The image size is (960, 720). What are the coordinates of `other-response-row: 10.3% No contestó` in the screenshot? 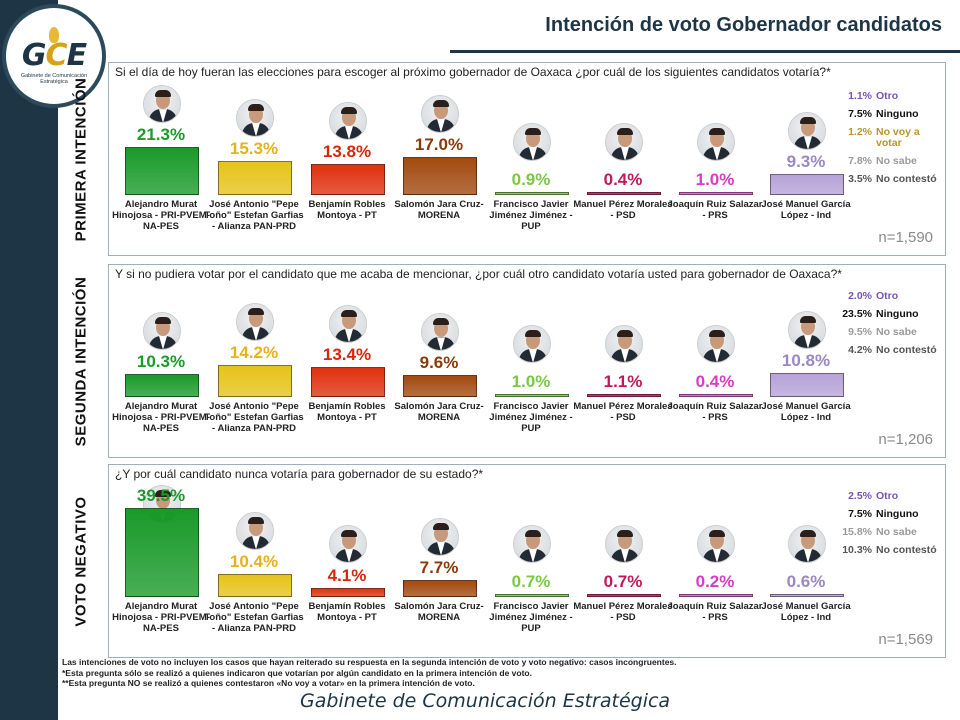 It's located at (891, 550).